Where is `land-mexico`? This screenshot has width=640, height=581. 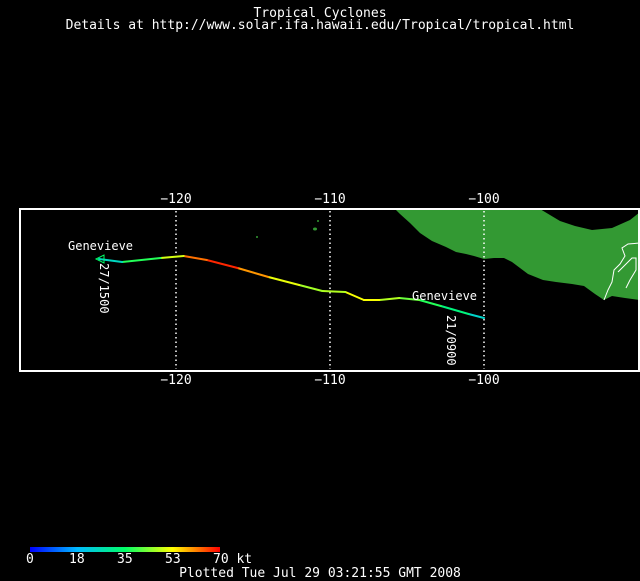
land-mexico is located at coordinates (448, 255).